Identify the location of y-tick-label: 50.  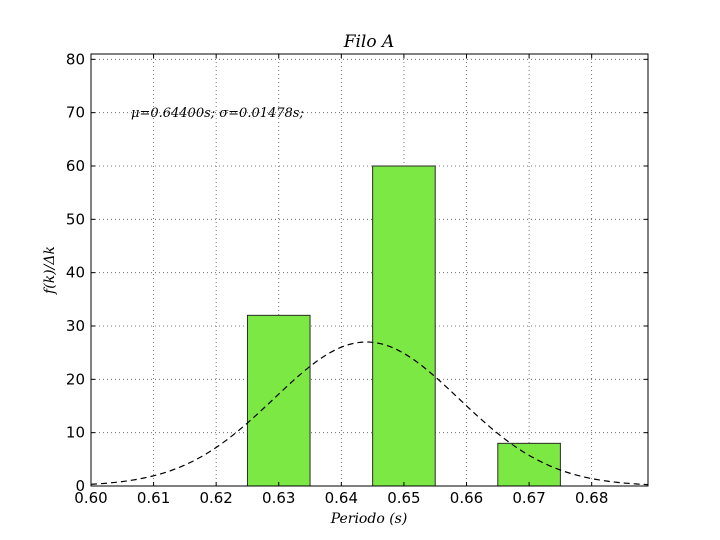
(75, 219).